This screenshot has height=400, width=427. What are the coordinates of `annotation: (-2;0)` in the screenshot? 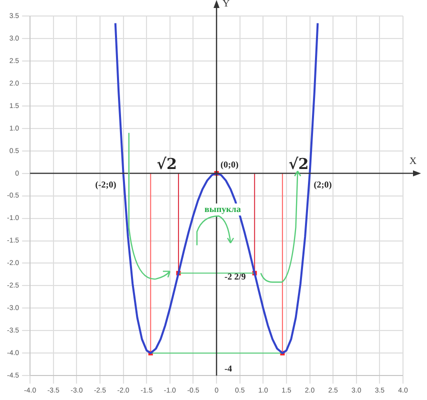 It's located at (105, 185).